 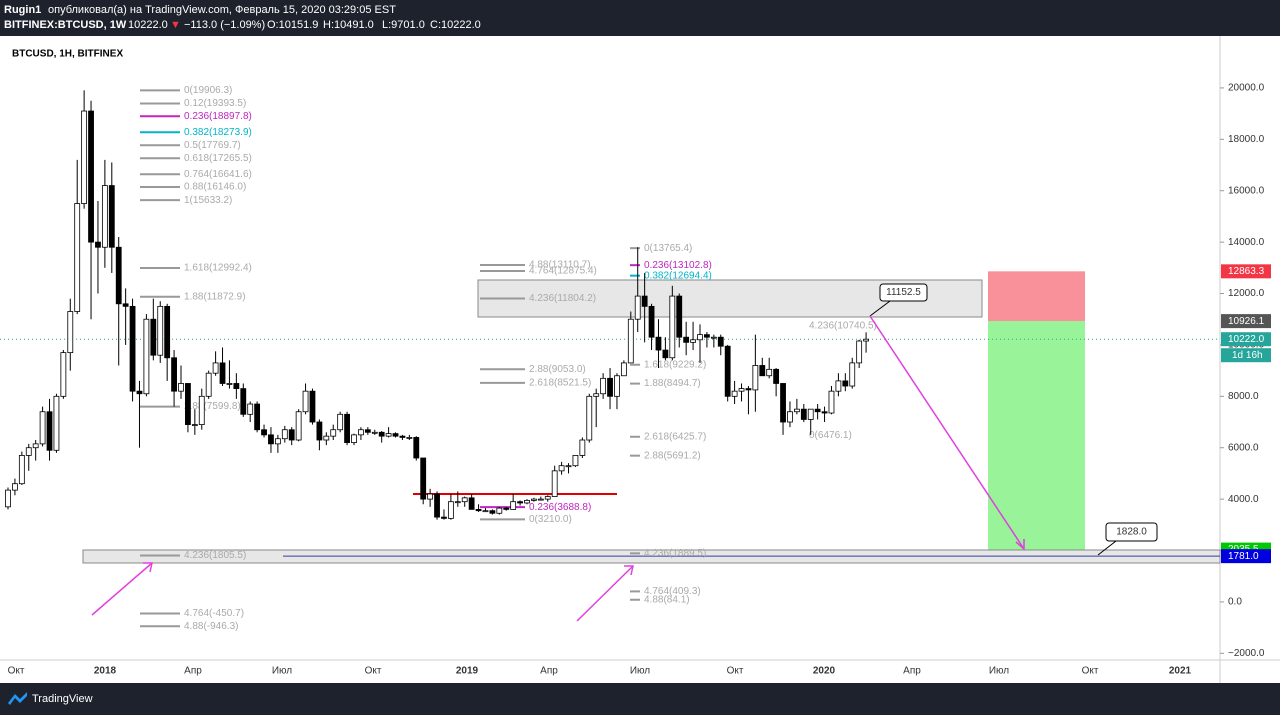 I want to click on chart-title: BTCUSD, 1H, BITFINEX, so click(x=67, y=54).